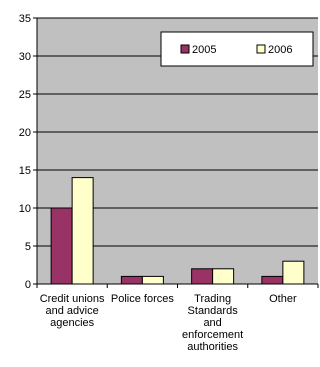 The height and width of the screenshot is (367, 320). Describe the element at coordinates (25, 152) in the screenshot. I see `y-tick-labels: 0 5 10 15 20 25 30 35` at that location.